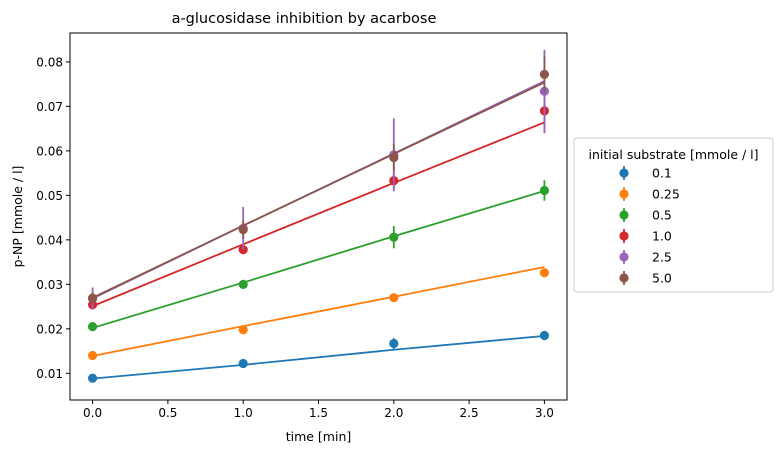 This screenshot has width=783, height=455. Describe the element at coordinates (662, 257) in the screenshot. I see `legend-label: 2.5` at that location.